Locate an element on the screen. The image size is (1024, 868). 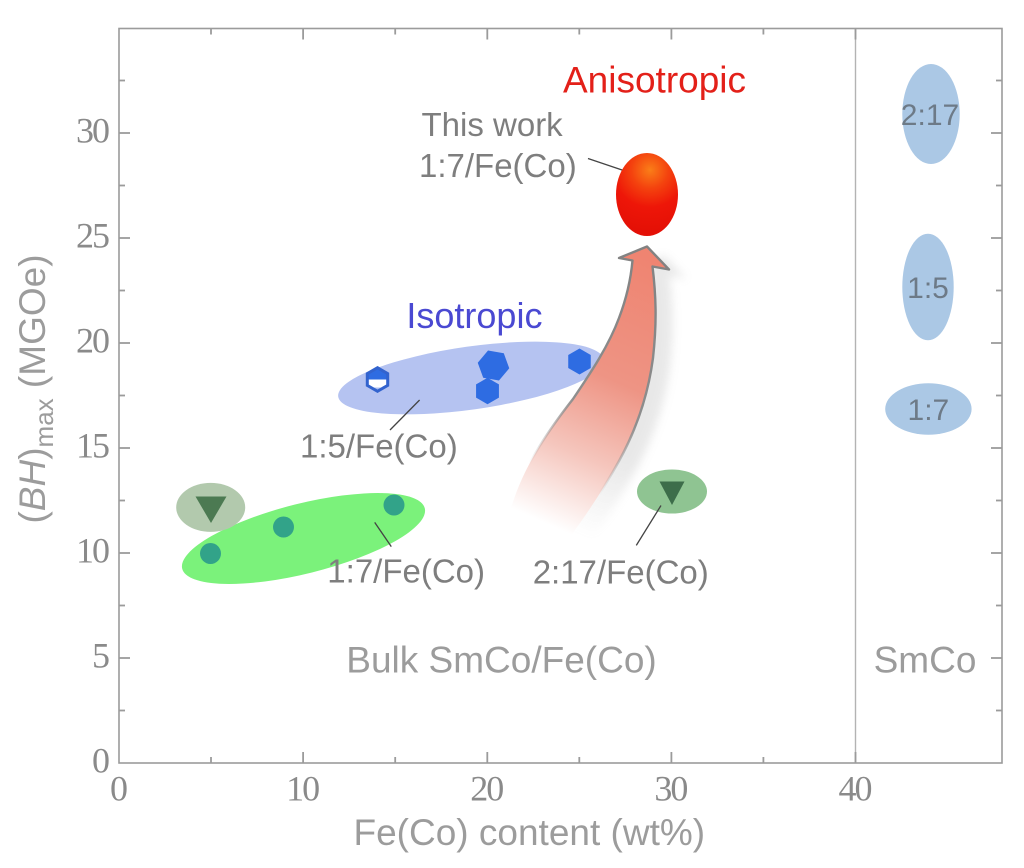
svg-text: Fe(Co) content (wt%) is located at coordinates (530, 832).